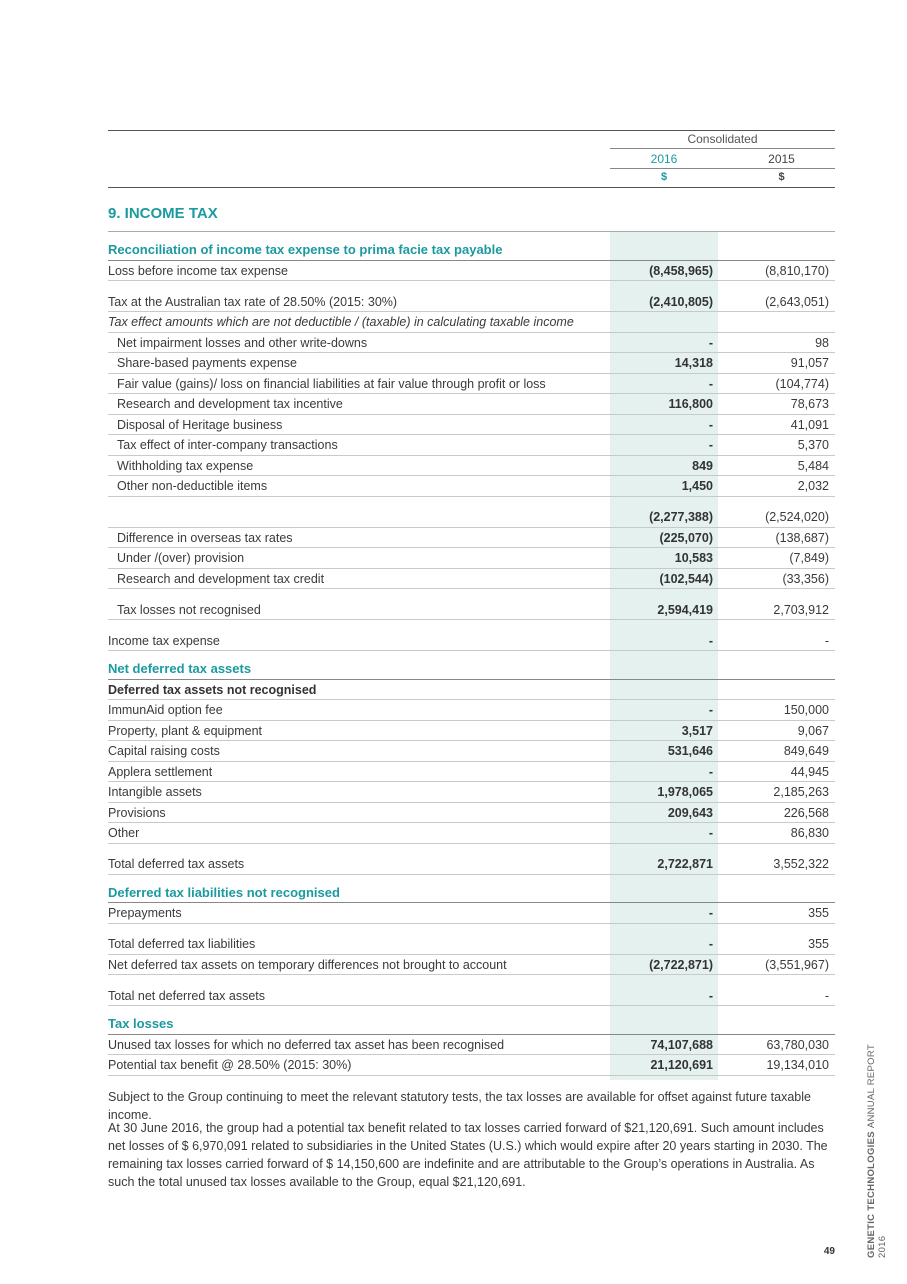  Describe the element at coordinates (813, 465) in the screenshot. I see `value-2015: 5,484` at that location.